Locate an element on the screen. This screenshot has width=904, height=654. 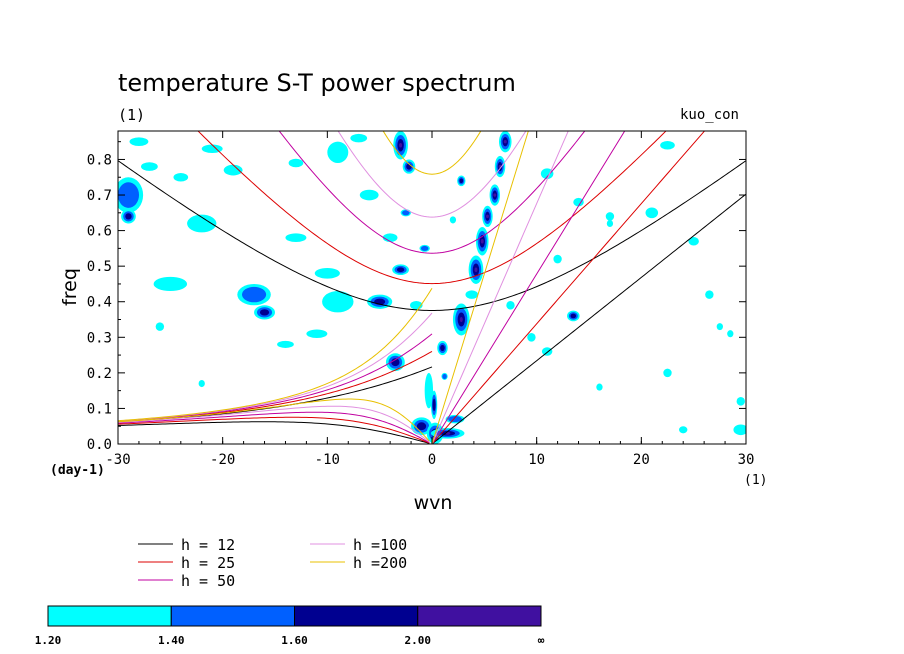
y-unit-label: (day-1) is located at coordinates (77, 470).